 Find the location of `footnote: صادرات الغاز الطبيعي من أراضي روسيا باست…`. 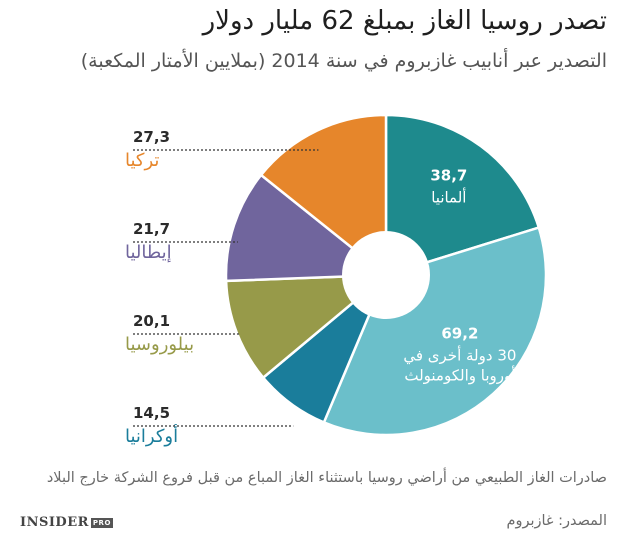

footnote: صادرات الغاز الطبيعي من أراضي روسيا باست… is located at coordinates (326, 478).